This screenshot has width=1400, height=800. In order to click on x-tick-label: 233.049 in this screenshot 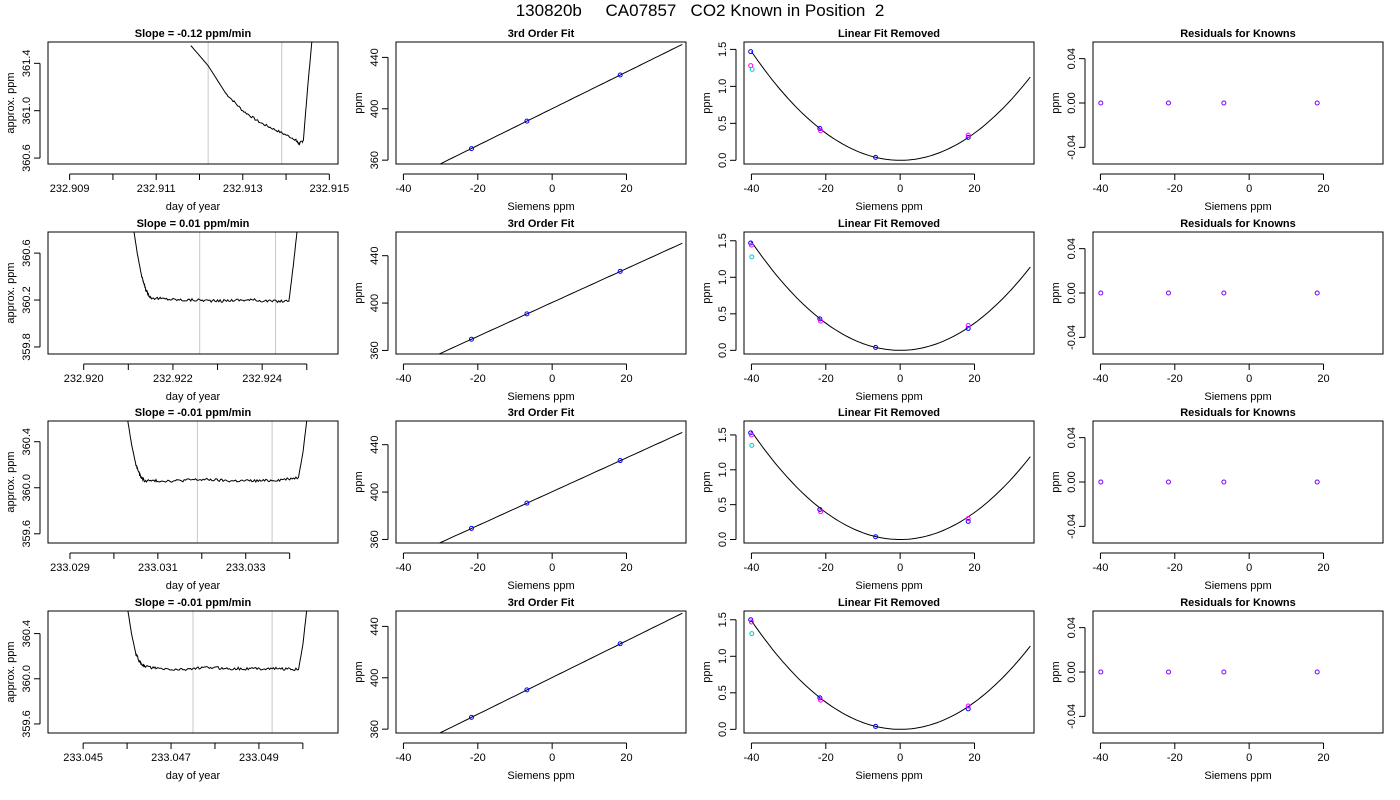, I will do `click(259, 758)`.